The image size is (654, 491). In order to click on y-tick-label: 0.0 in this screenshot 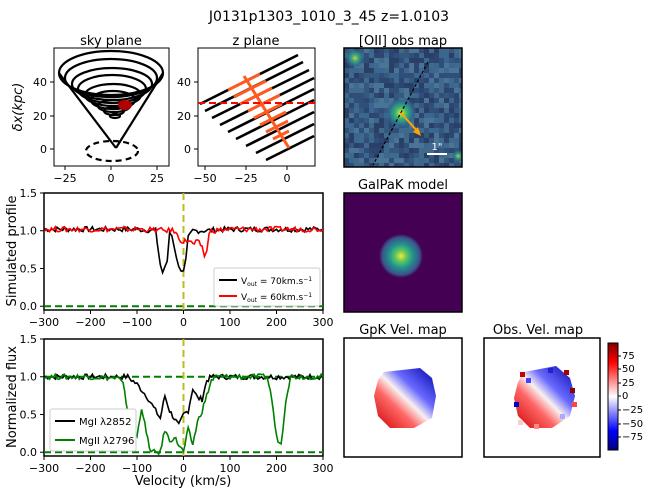, I will do `click(29, 306)`.